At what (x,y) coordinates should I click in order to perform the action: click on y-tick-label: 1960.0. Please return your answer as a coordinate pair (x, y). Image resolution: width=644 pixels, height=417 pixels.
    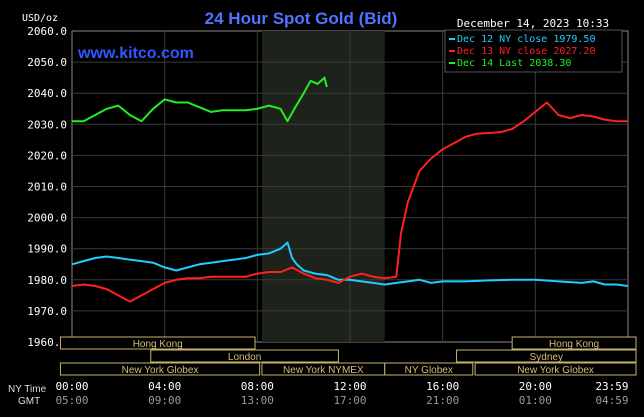
    Looking at the image, I should click on (47, 342).